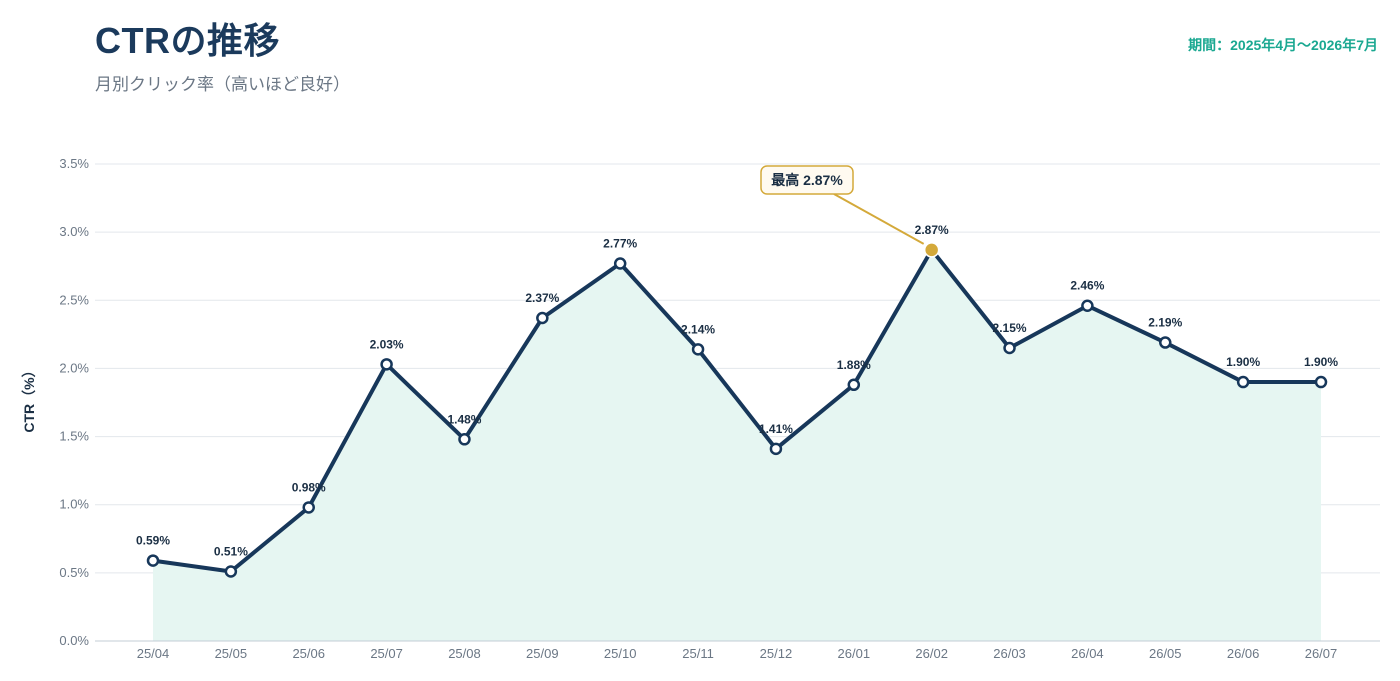 This screenshot has width=1400, height=681. What do you see at coordinates (1165, 653) in the screenshot?
I see `x-tick-label: 26/05` at bounding box center [1165, 653].